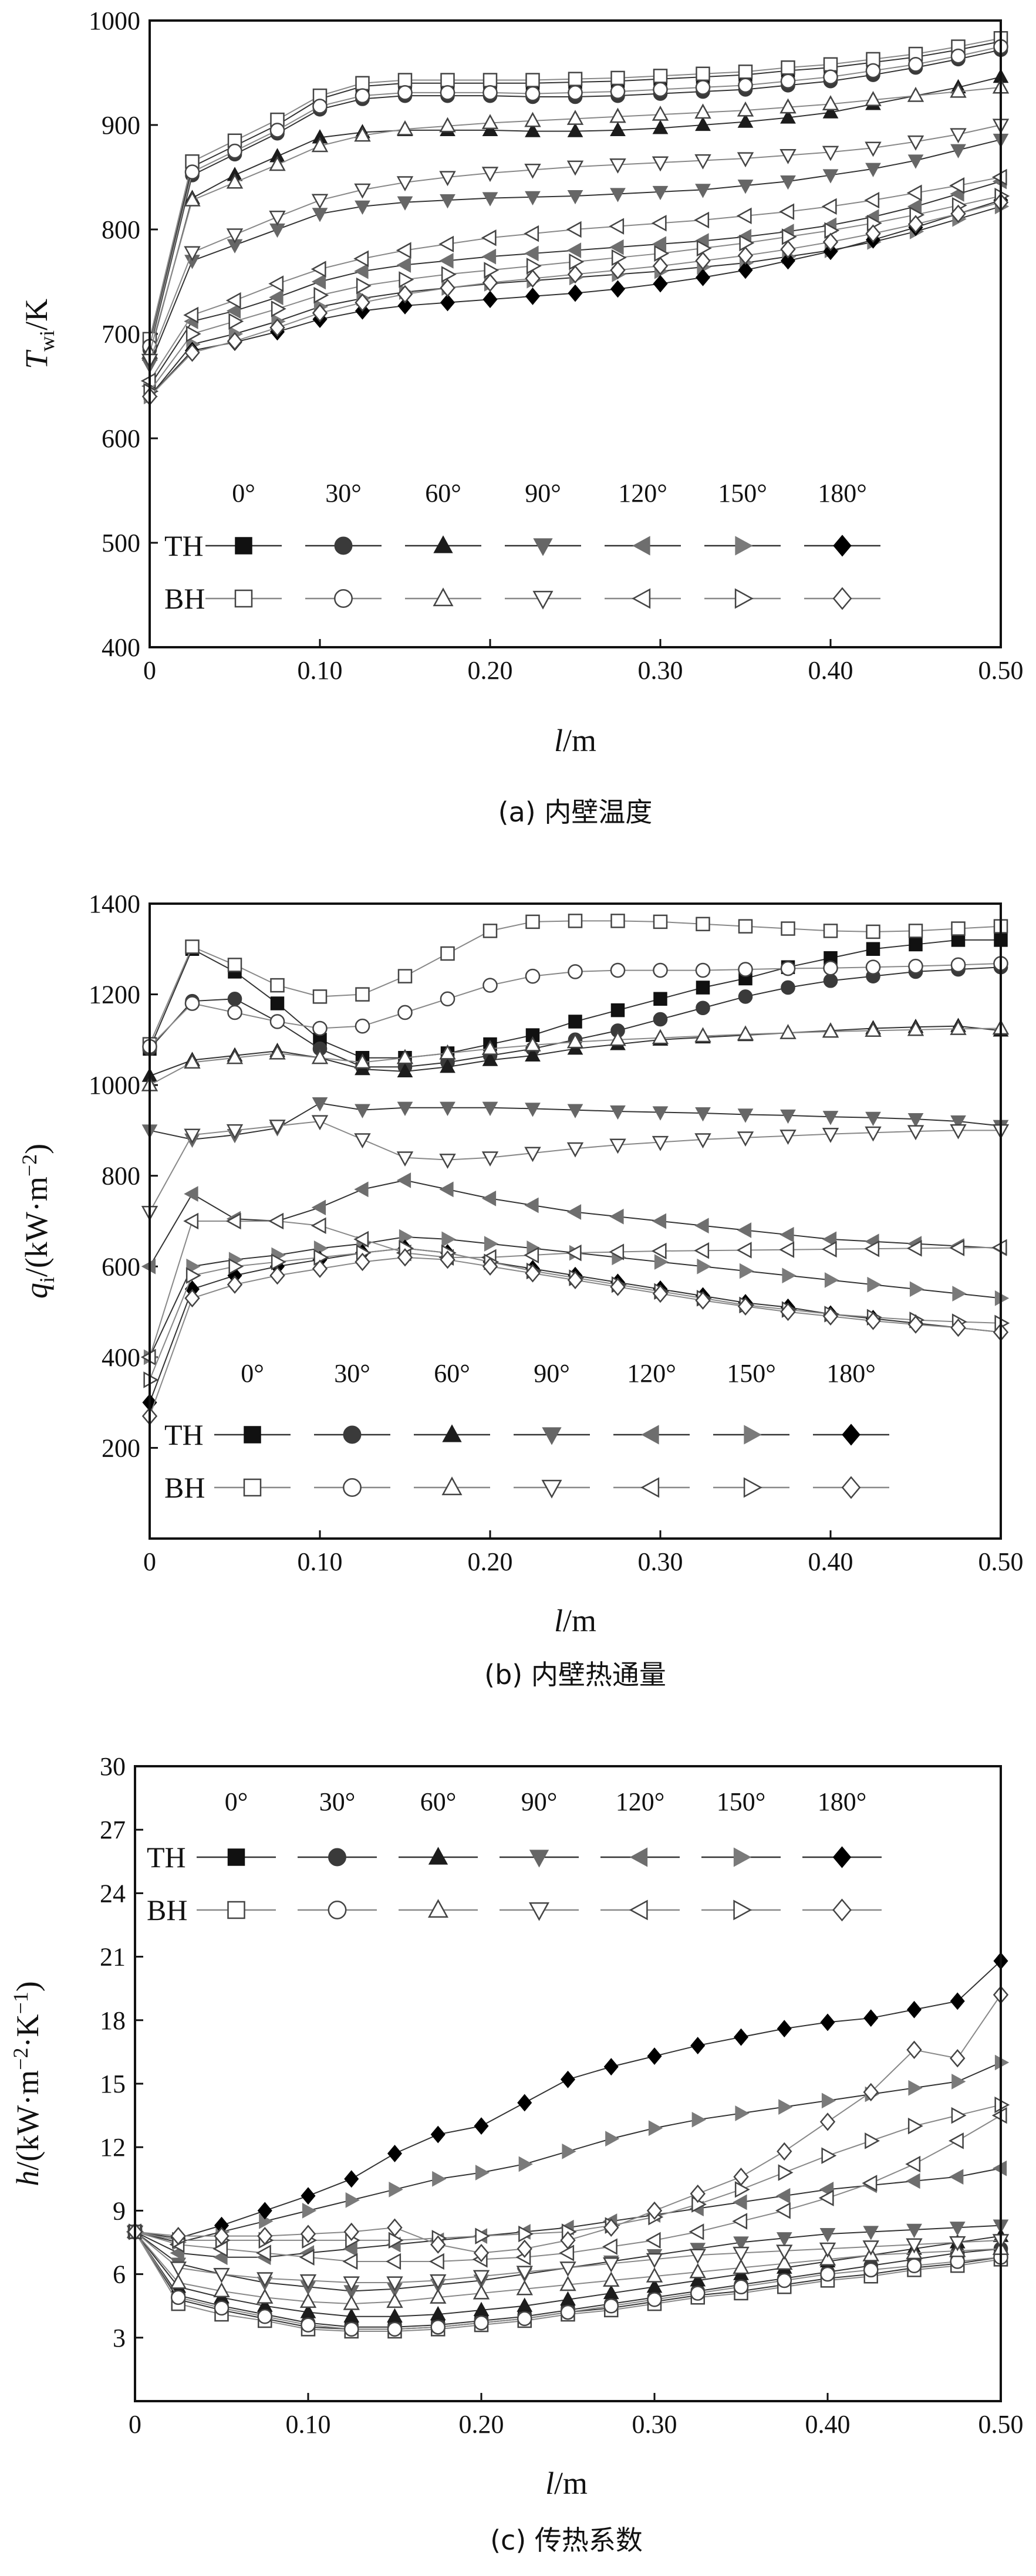 The width and height of the screenshot is (1036, 2576). I want to click on panel-c-caption: (c) 传热系数, so click(566, 2540).